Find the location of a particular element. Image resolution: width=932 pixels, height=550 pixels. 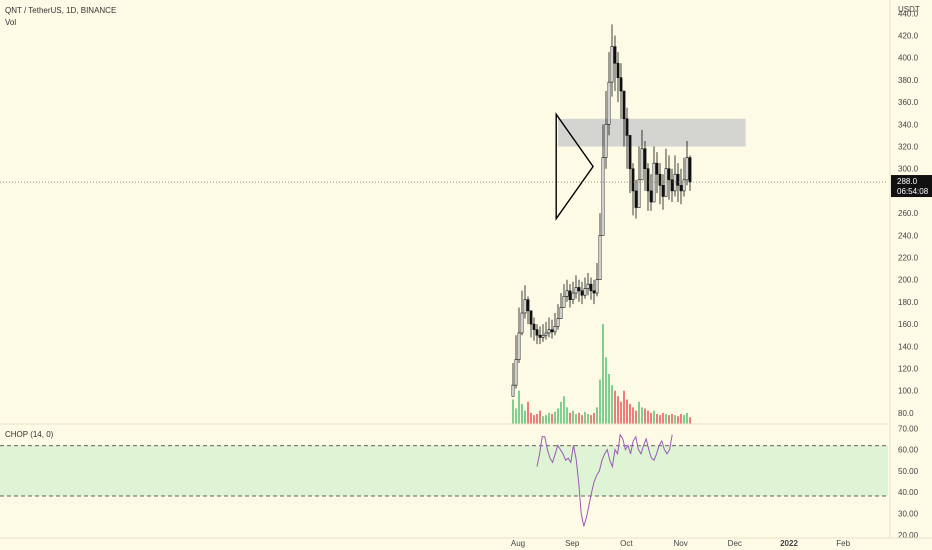

currency-label: USDT is located at coordinates (909, 9).